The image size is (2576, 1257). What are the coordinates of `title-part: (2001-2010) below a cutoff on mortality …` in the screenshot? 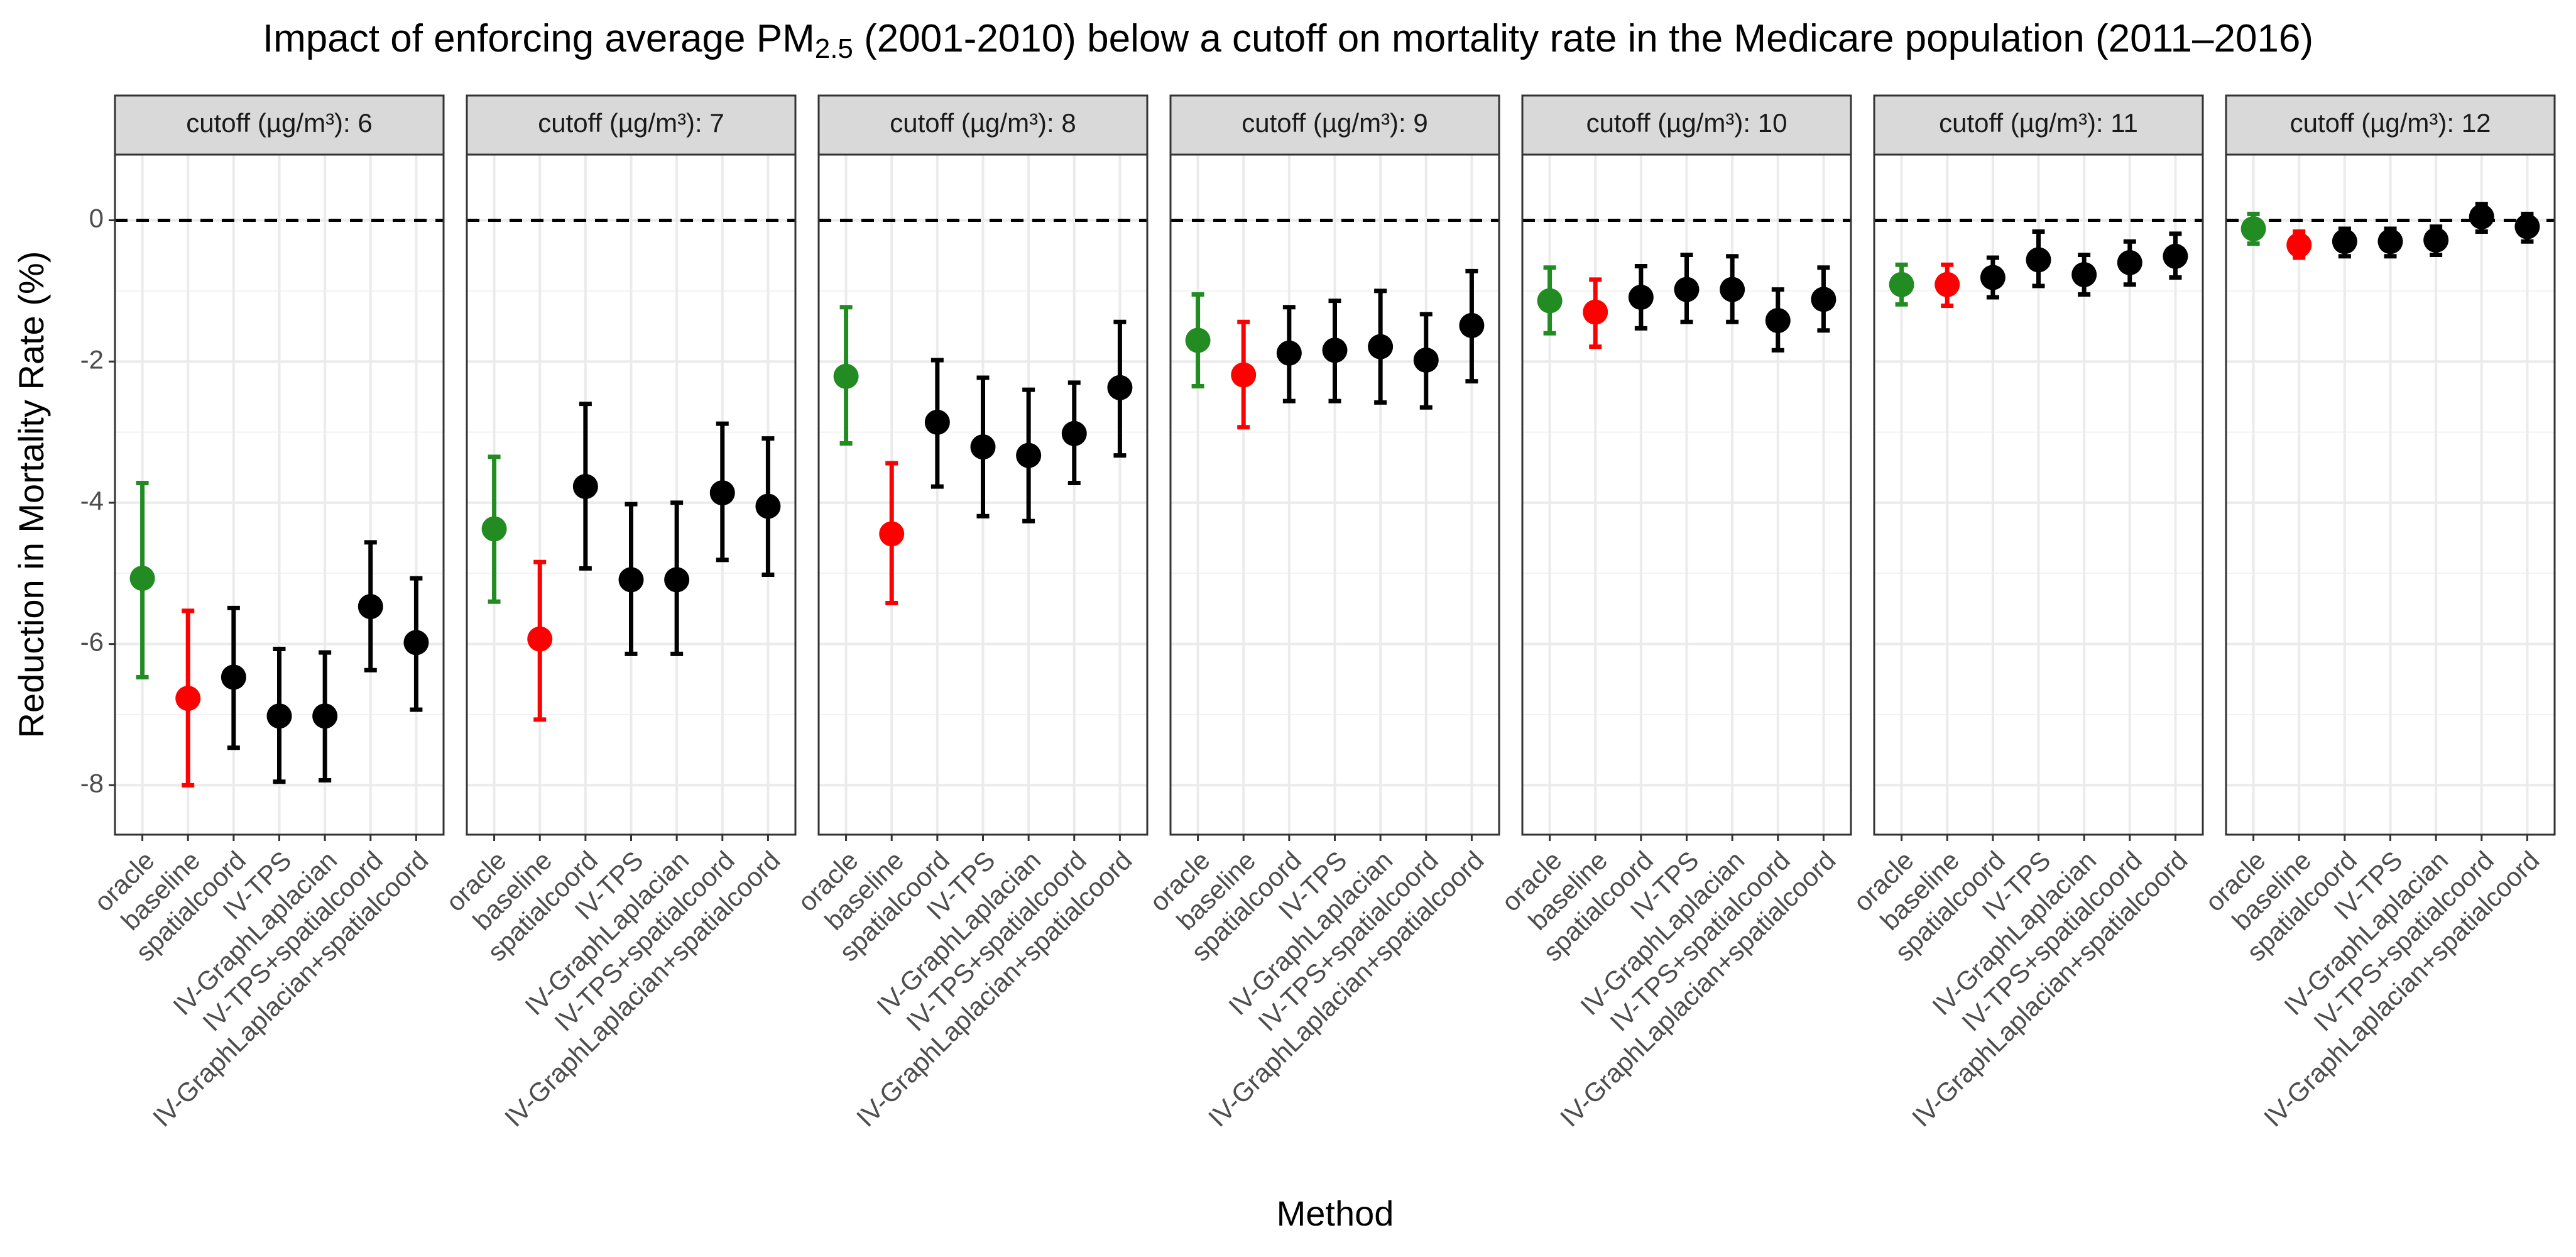 It's located at (1583, 38).